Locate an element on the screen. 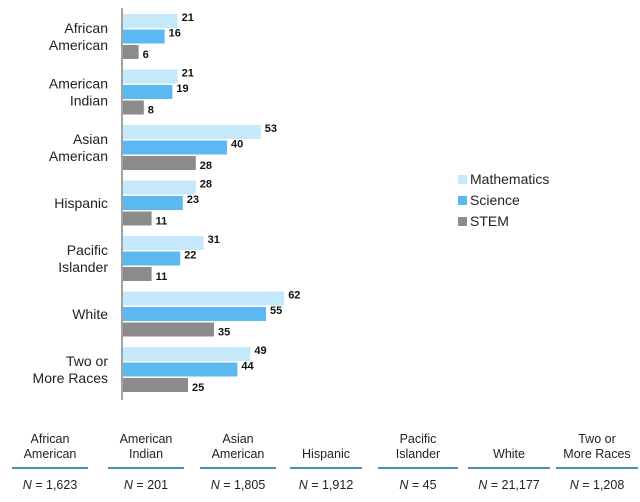 Image resolution: width=640 pixels, height=502 pixels. value-label-science-5: 55 is located at coordinates (276, 311).